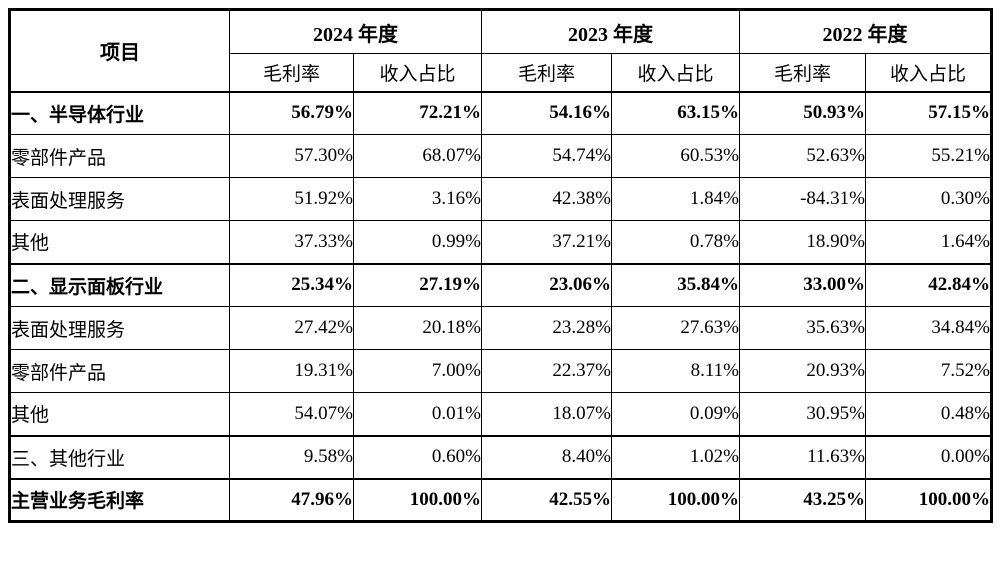  Describe the element at coordinates (802, 371) in the screenshot. I see `value-cell: 20.93%` at that location.